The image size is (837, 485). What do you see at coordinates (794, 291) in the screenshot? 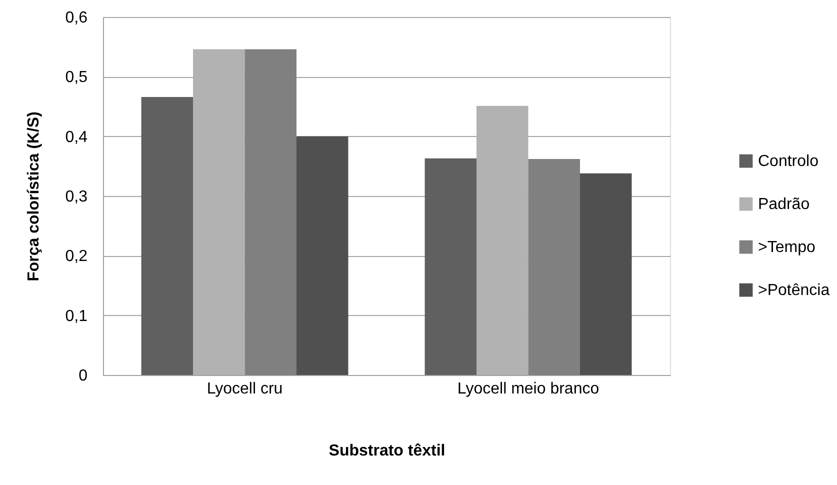
I see `legend-label: >Potência` at bounding box center [794, 291].